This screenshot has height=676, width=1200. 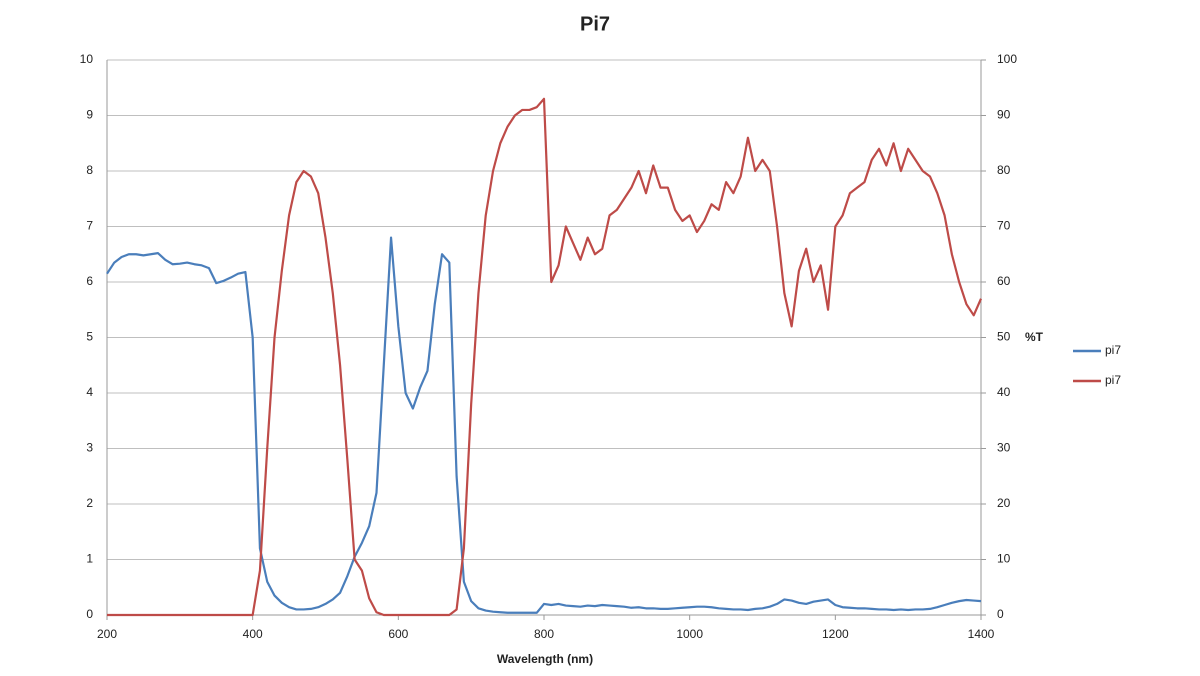 What do you see at coordinates (87, 59) in the screenshot?
I see `y-tick-label: 10` at bounding box center [87, 59].